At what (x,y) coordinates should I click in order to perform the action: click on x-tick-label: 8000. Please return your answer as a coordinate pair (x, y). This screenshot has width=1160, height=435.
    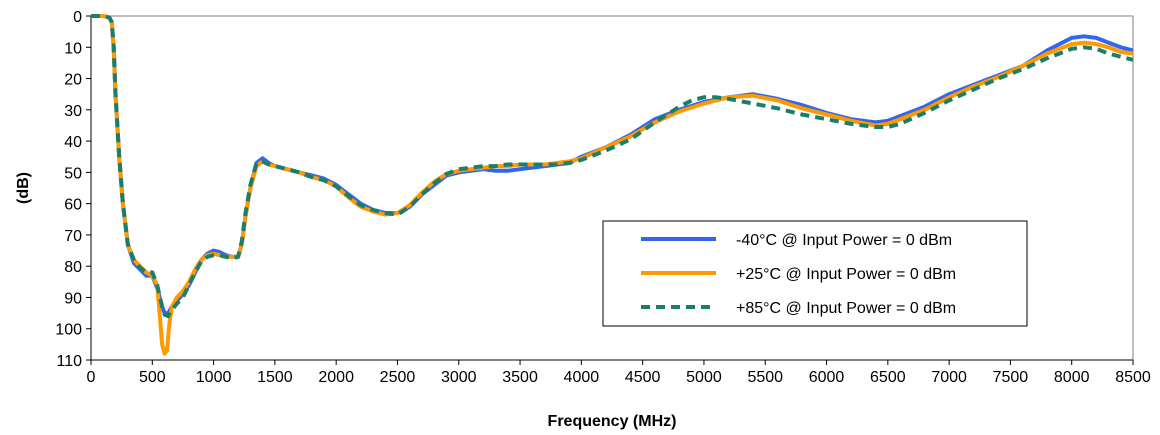
    Looking at the image, I should click on (1072, 377).